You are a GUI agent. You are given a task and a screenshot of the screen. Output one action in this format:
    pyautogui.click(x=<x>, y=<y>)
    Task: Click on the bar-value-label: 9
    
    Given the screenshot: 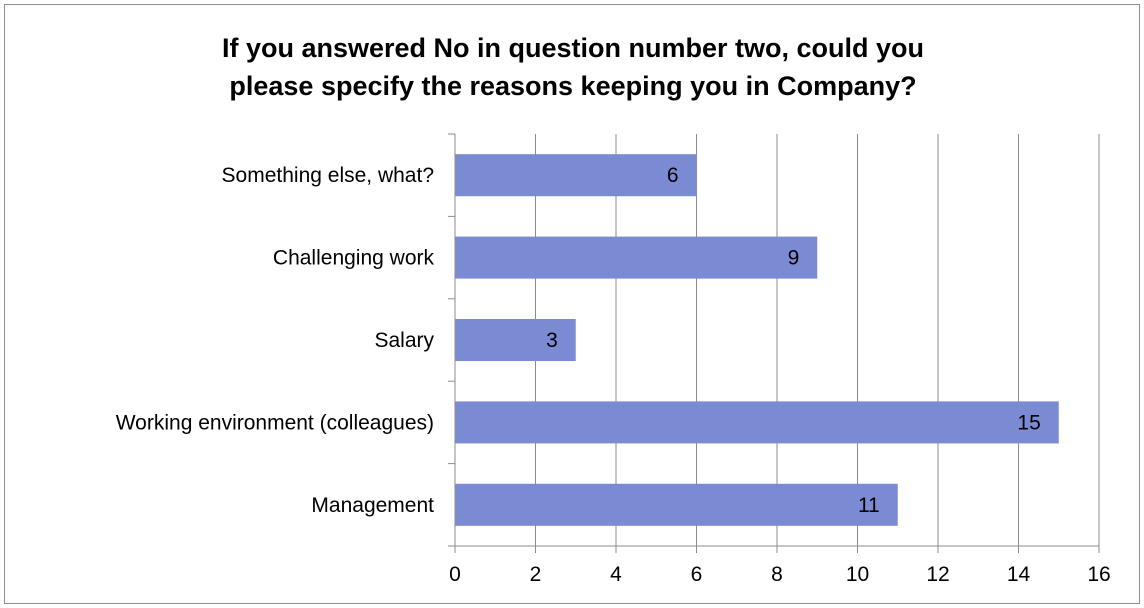 What is the action you would take?
    pyautogui.click(x=794, y=258)
    